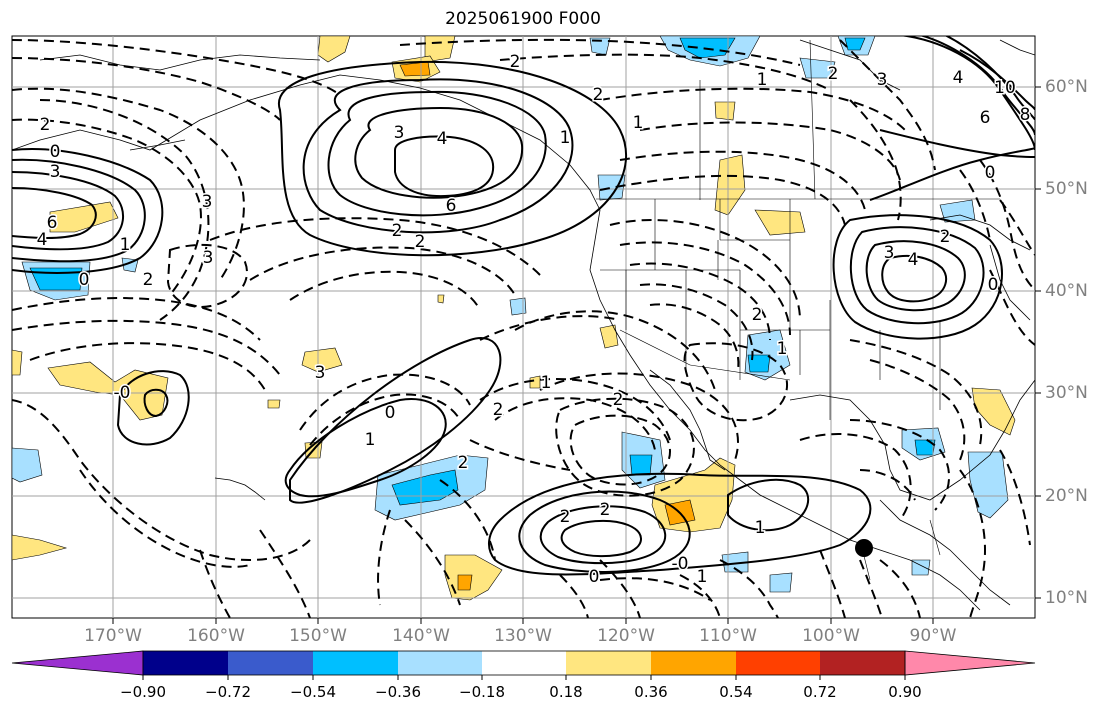 The image size is (1105, 712). What do you see at coordinates (113, 636) in the screenshot?
I see `lon-label-170w: 170°W` at bounding box center [113, 636].